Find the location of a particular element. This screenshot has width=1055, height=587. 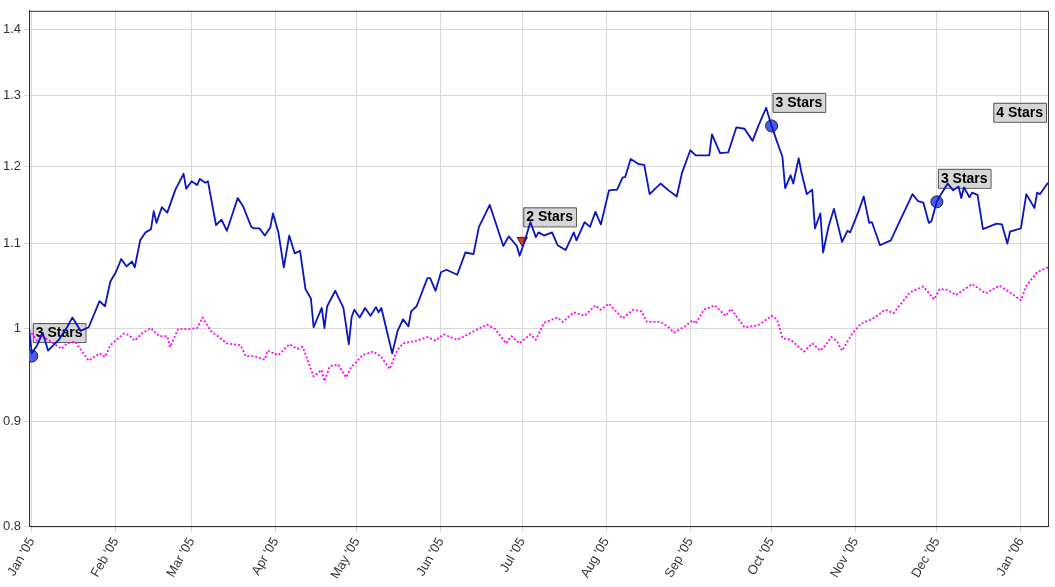

x-tick-label: Jan '05 is located at coordinates (20, 556).